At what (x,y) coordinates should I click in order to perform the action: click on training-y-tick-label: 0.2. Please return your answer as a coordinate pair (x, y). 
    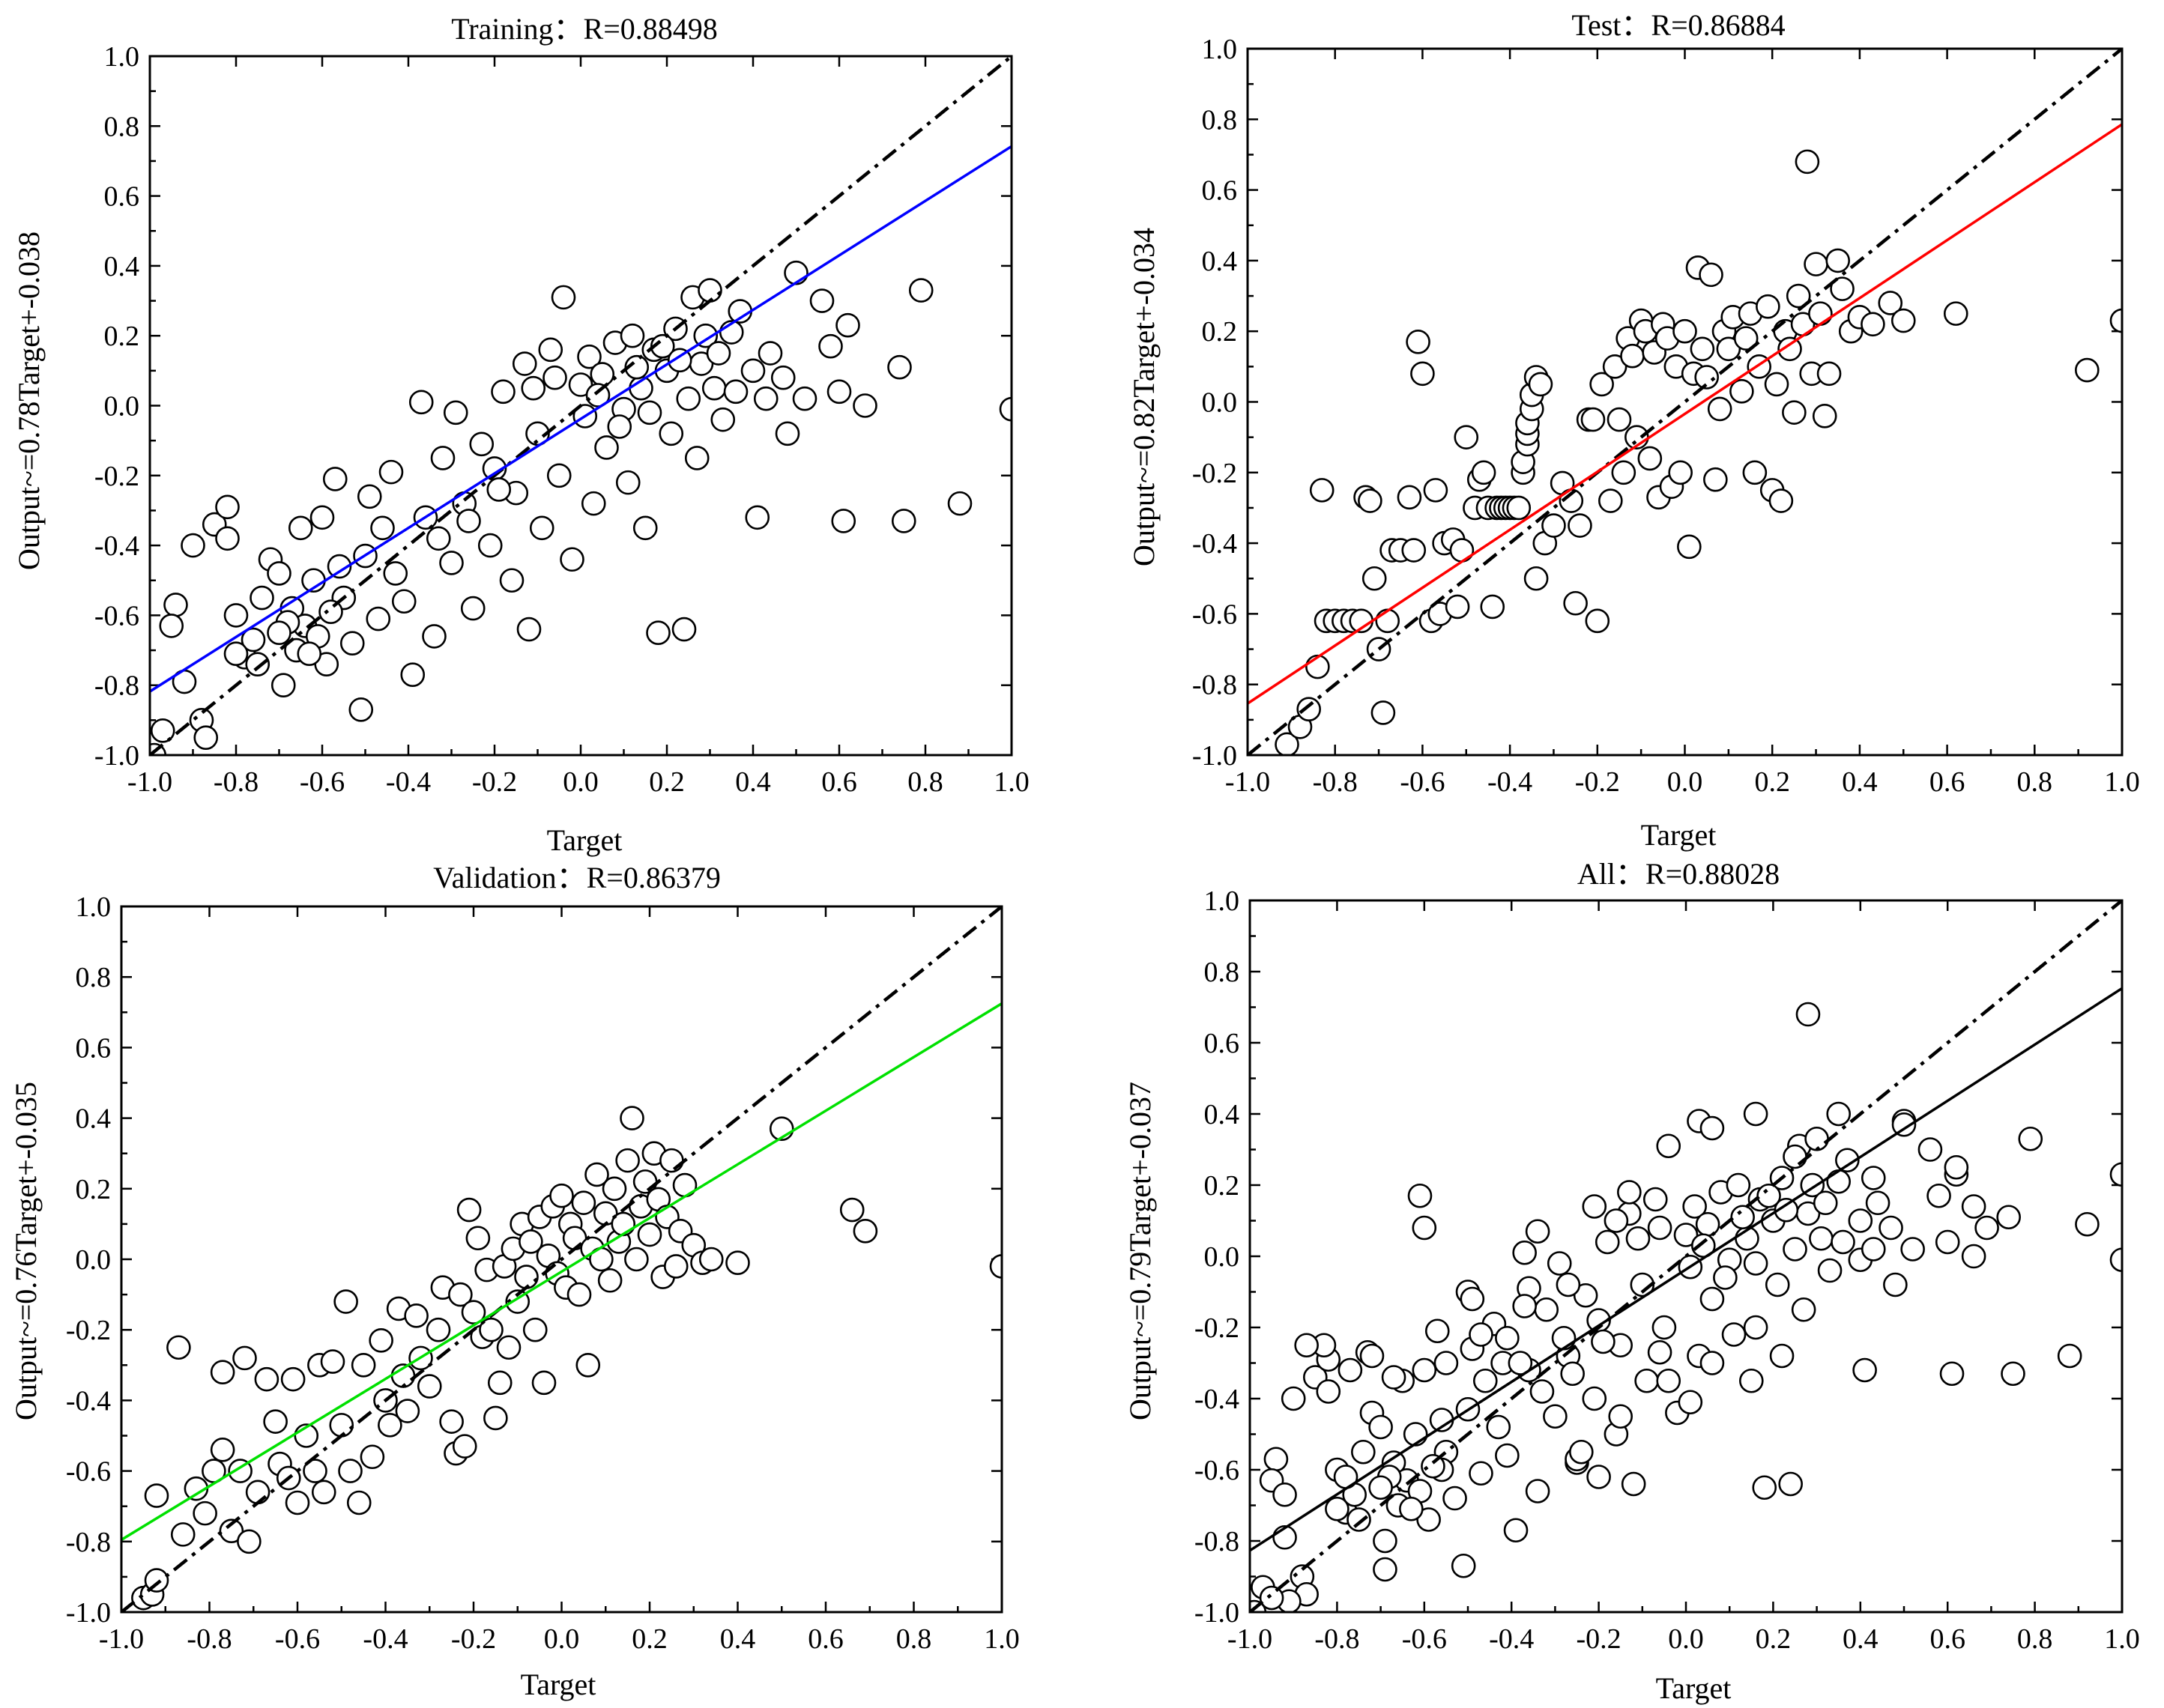
    Looking at the image, I should click on (122, 336).